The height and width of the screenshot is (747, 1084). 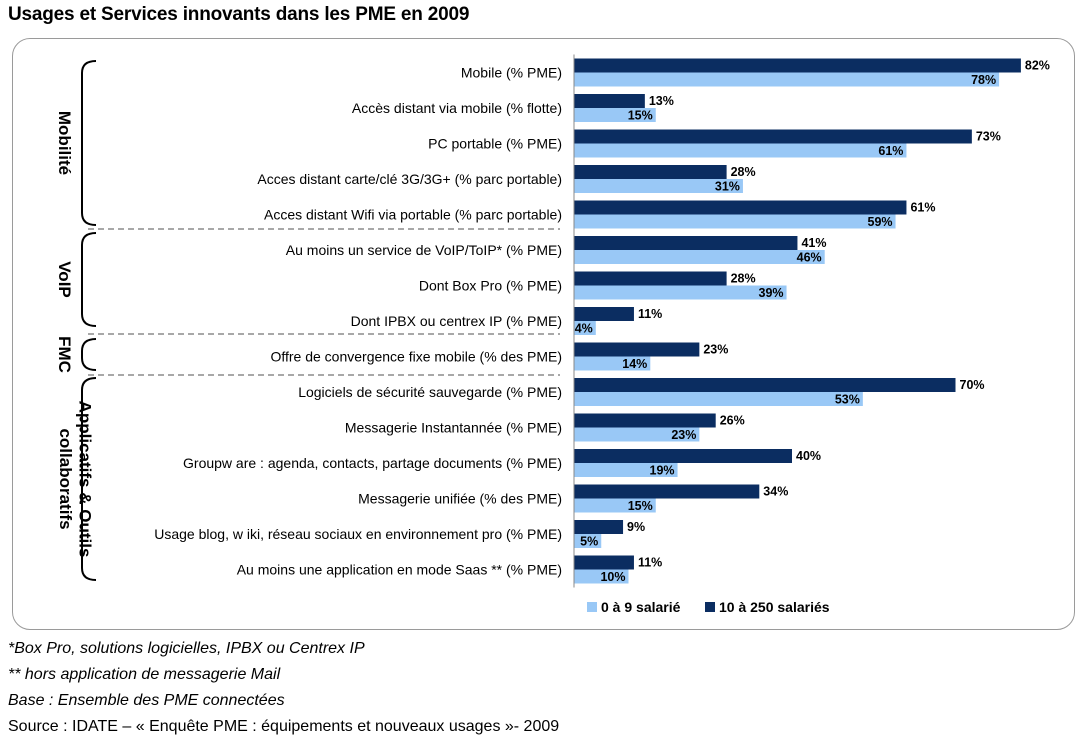 I want to click on value-label-0-9-8: 14%, so click(x=634, y=364).